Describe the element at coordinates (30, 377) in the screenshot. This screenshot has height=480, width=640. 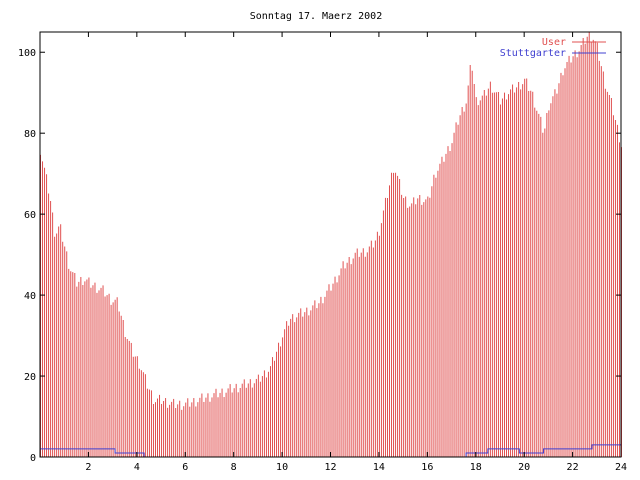
I see `y-tick-label: 20` at that location.